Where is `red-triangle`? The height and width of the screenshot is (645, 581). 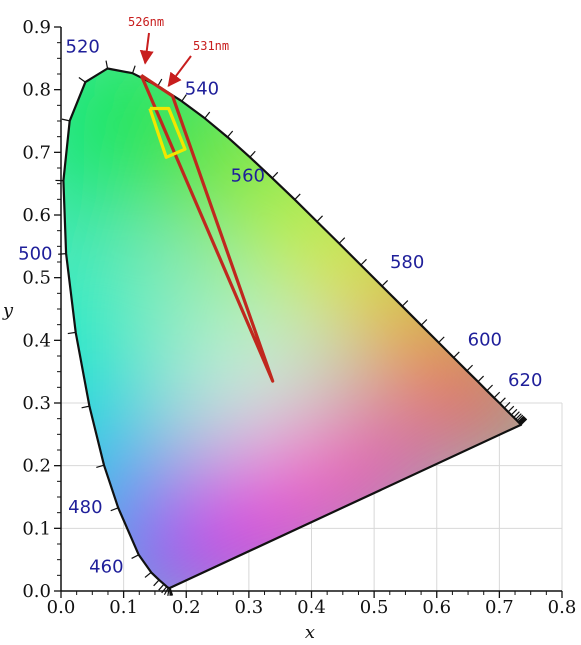
red-triangle is located at coordinates (207, 228).